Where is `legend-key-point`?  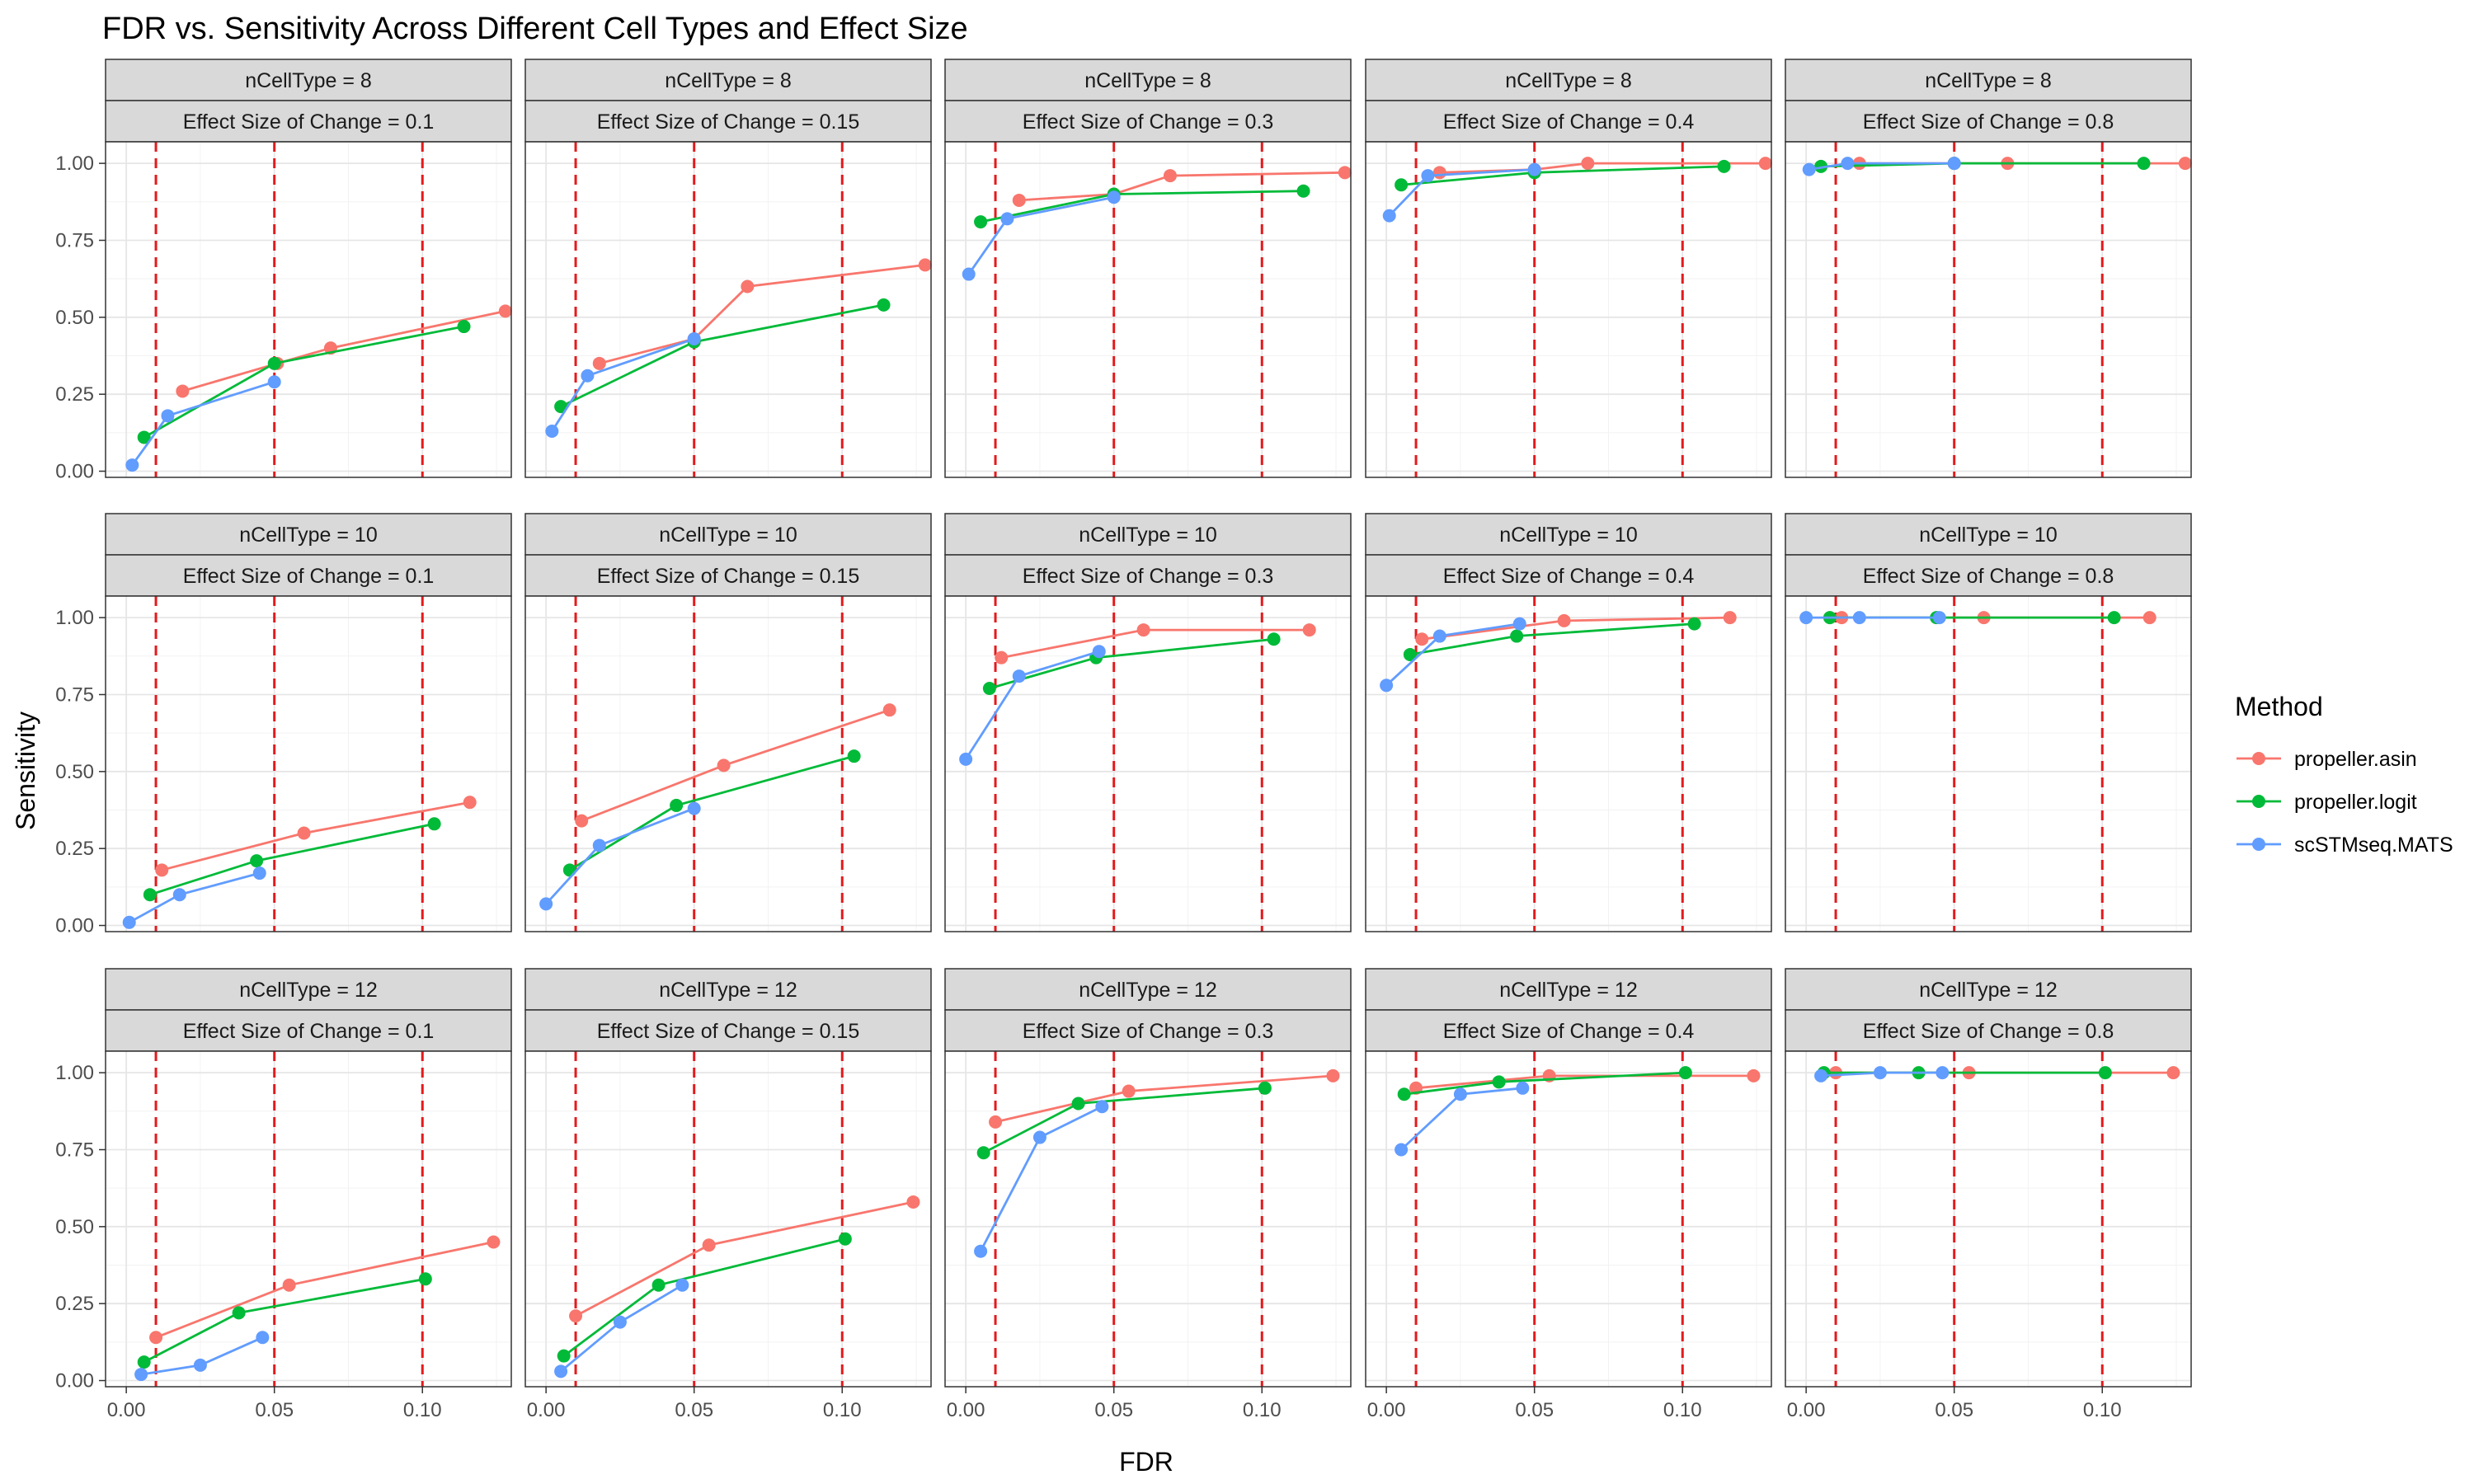
legend-key-point is located at coordinates (2258, 801).